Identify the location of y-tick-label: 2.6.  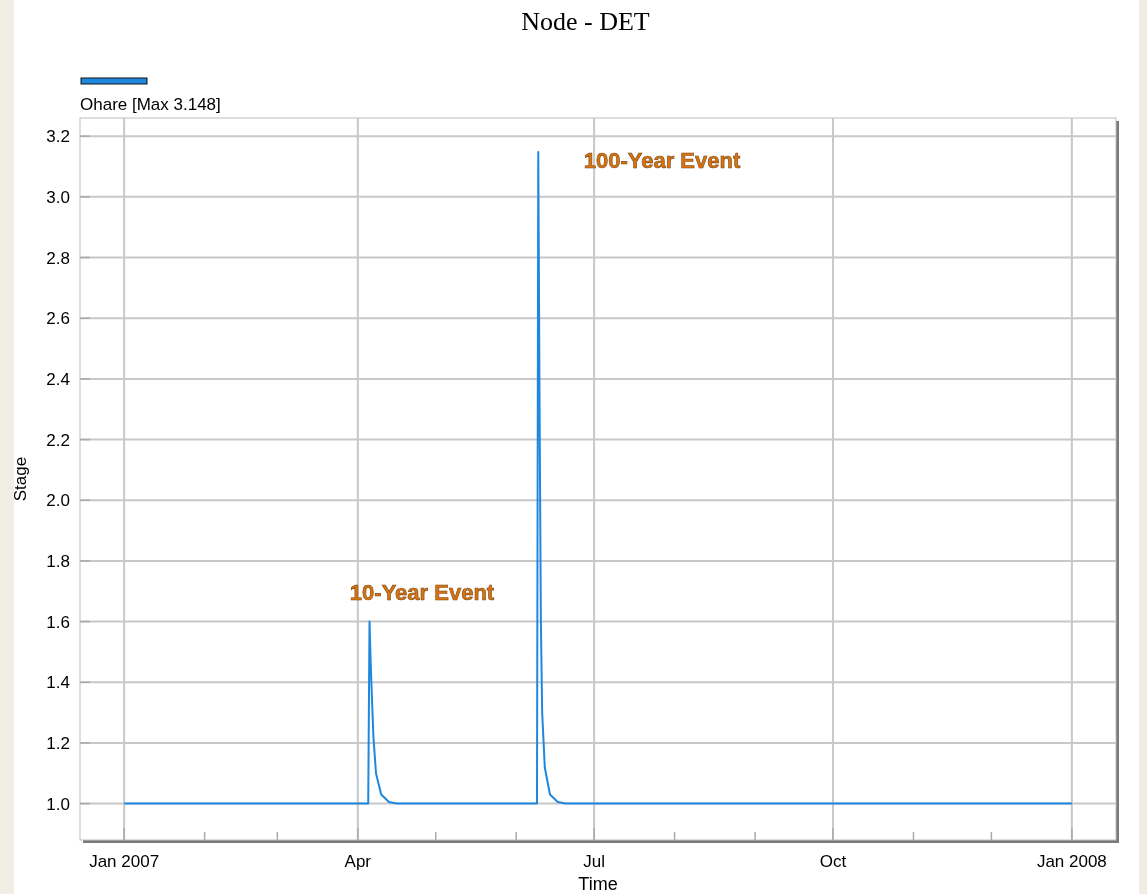
(58, 319).